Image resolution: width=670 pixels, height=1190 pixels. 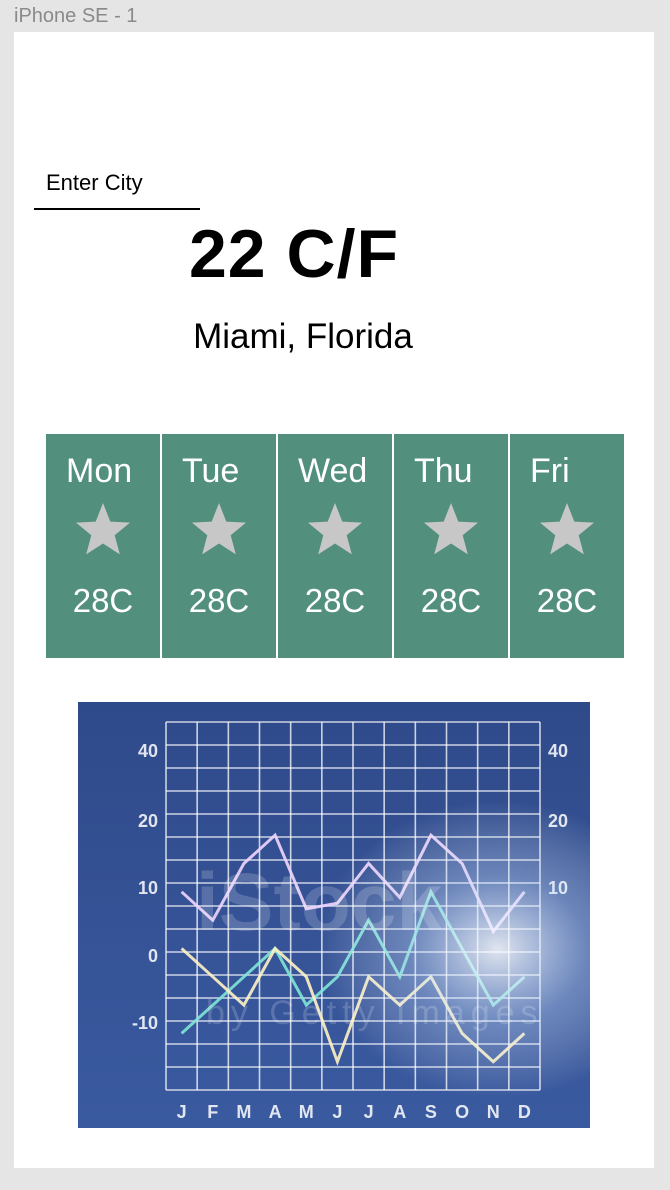 I want to click on current-temperature: 22 C/F, so click(x=294, y=254).